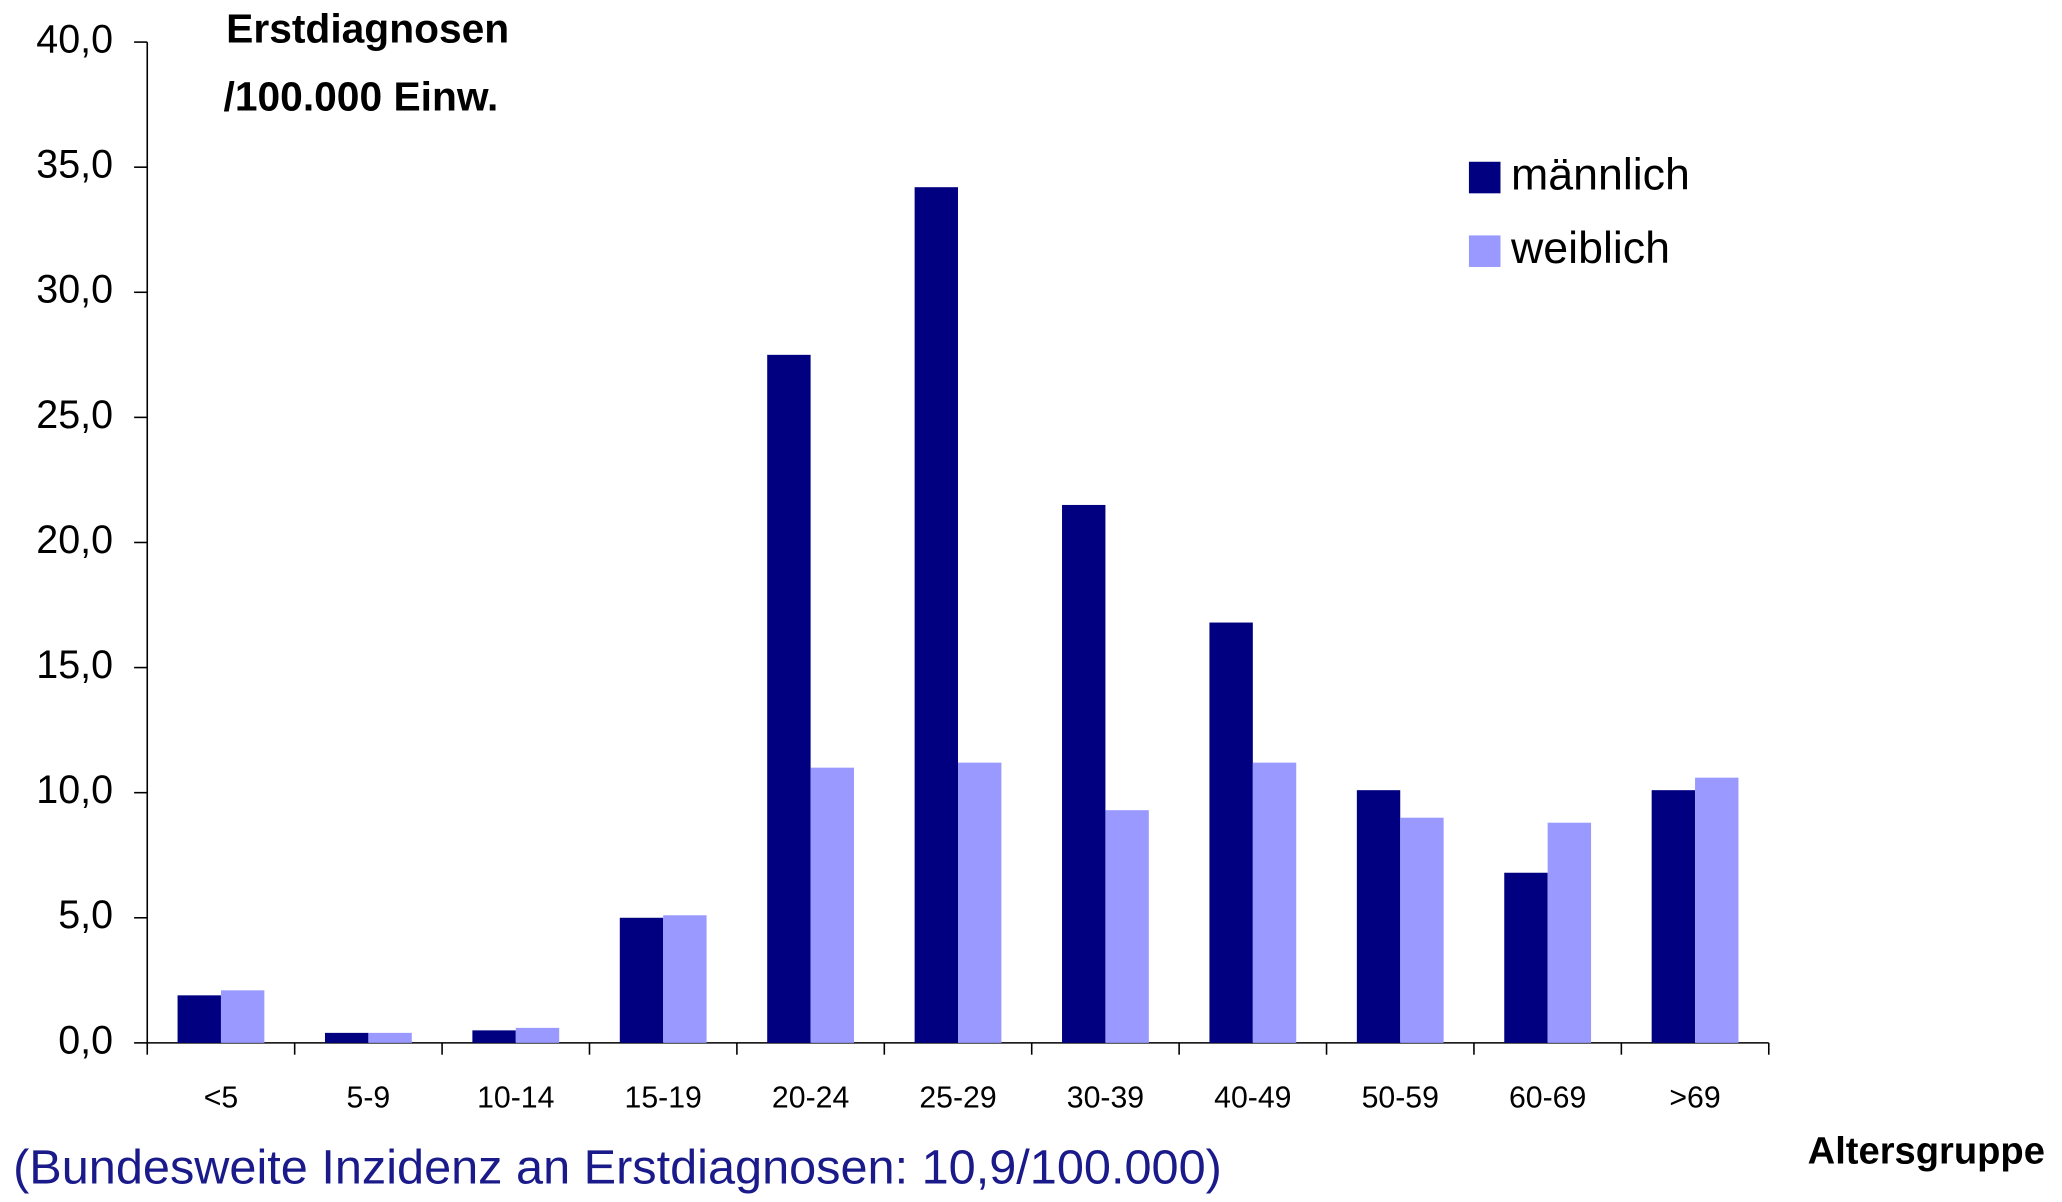  I want to click on y-axis-label: /100.000 Einw., so click(361, 97).